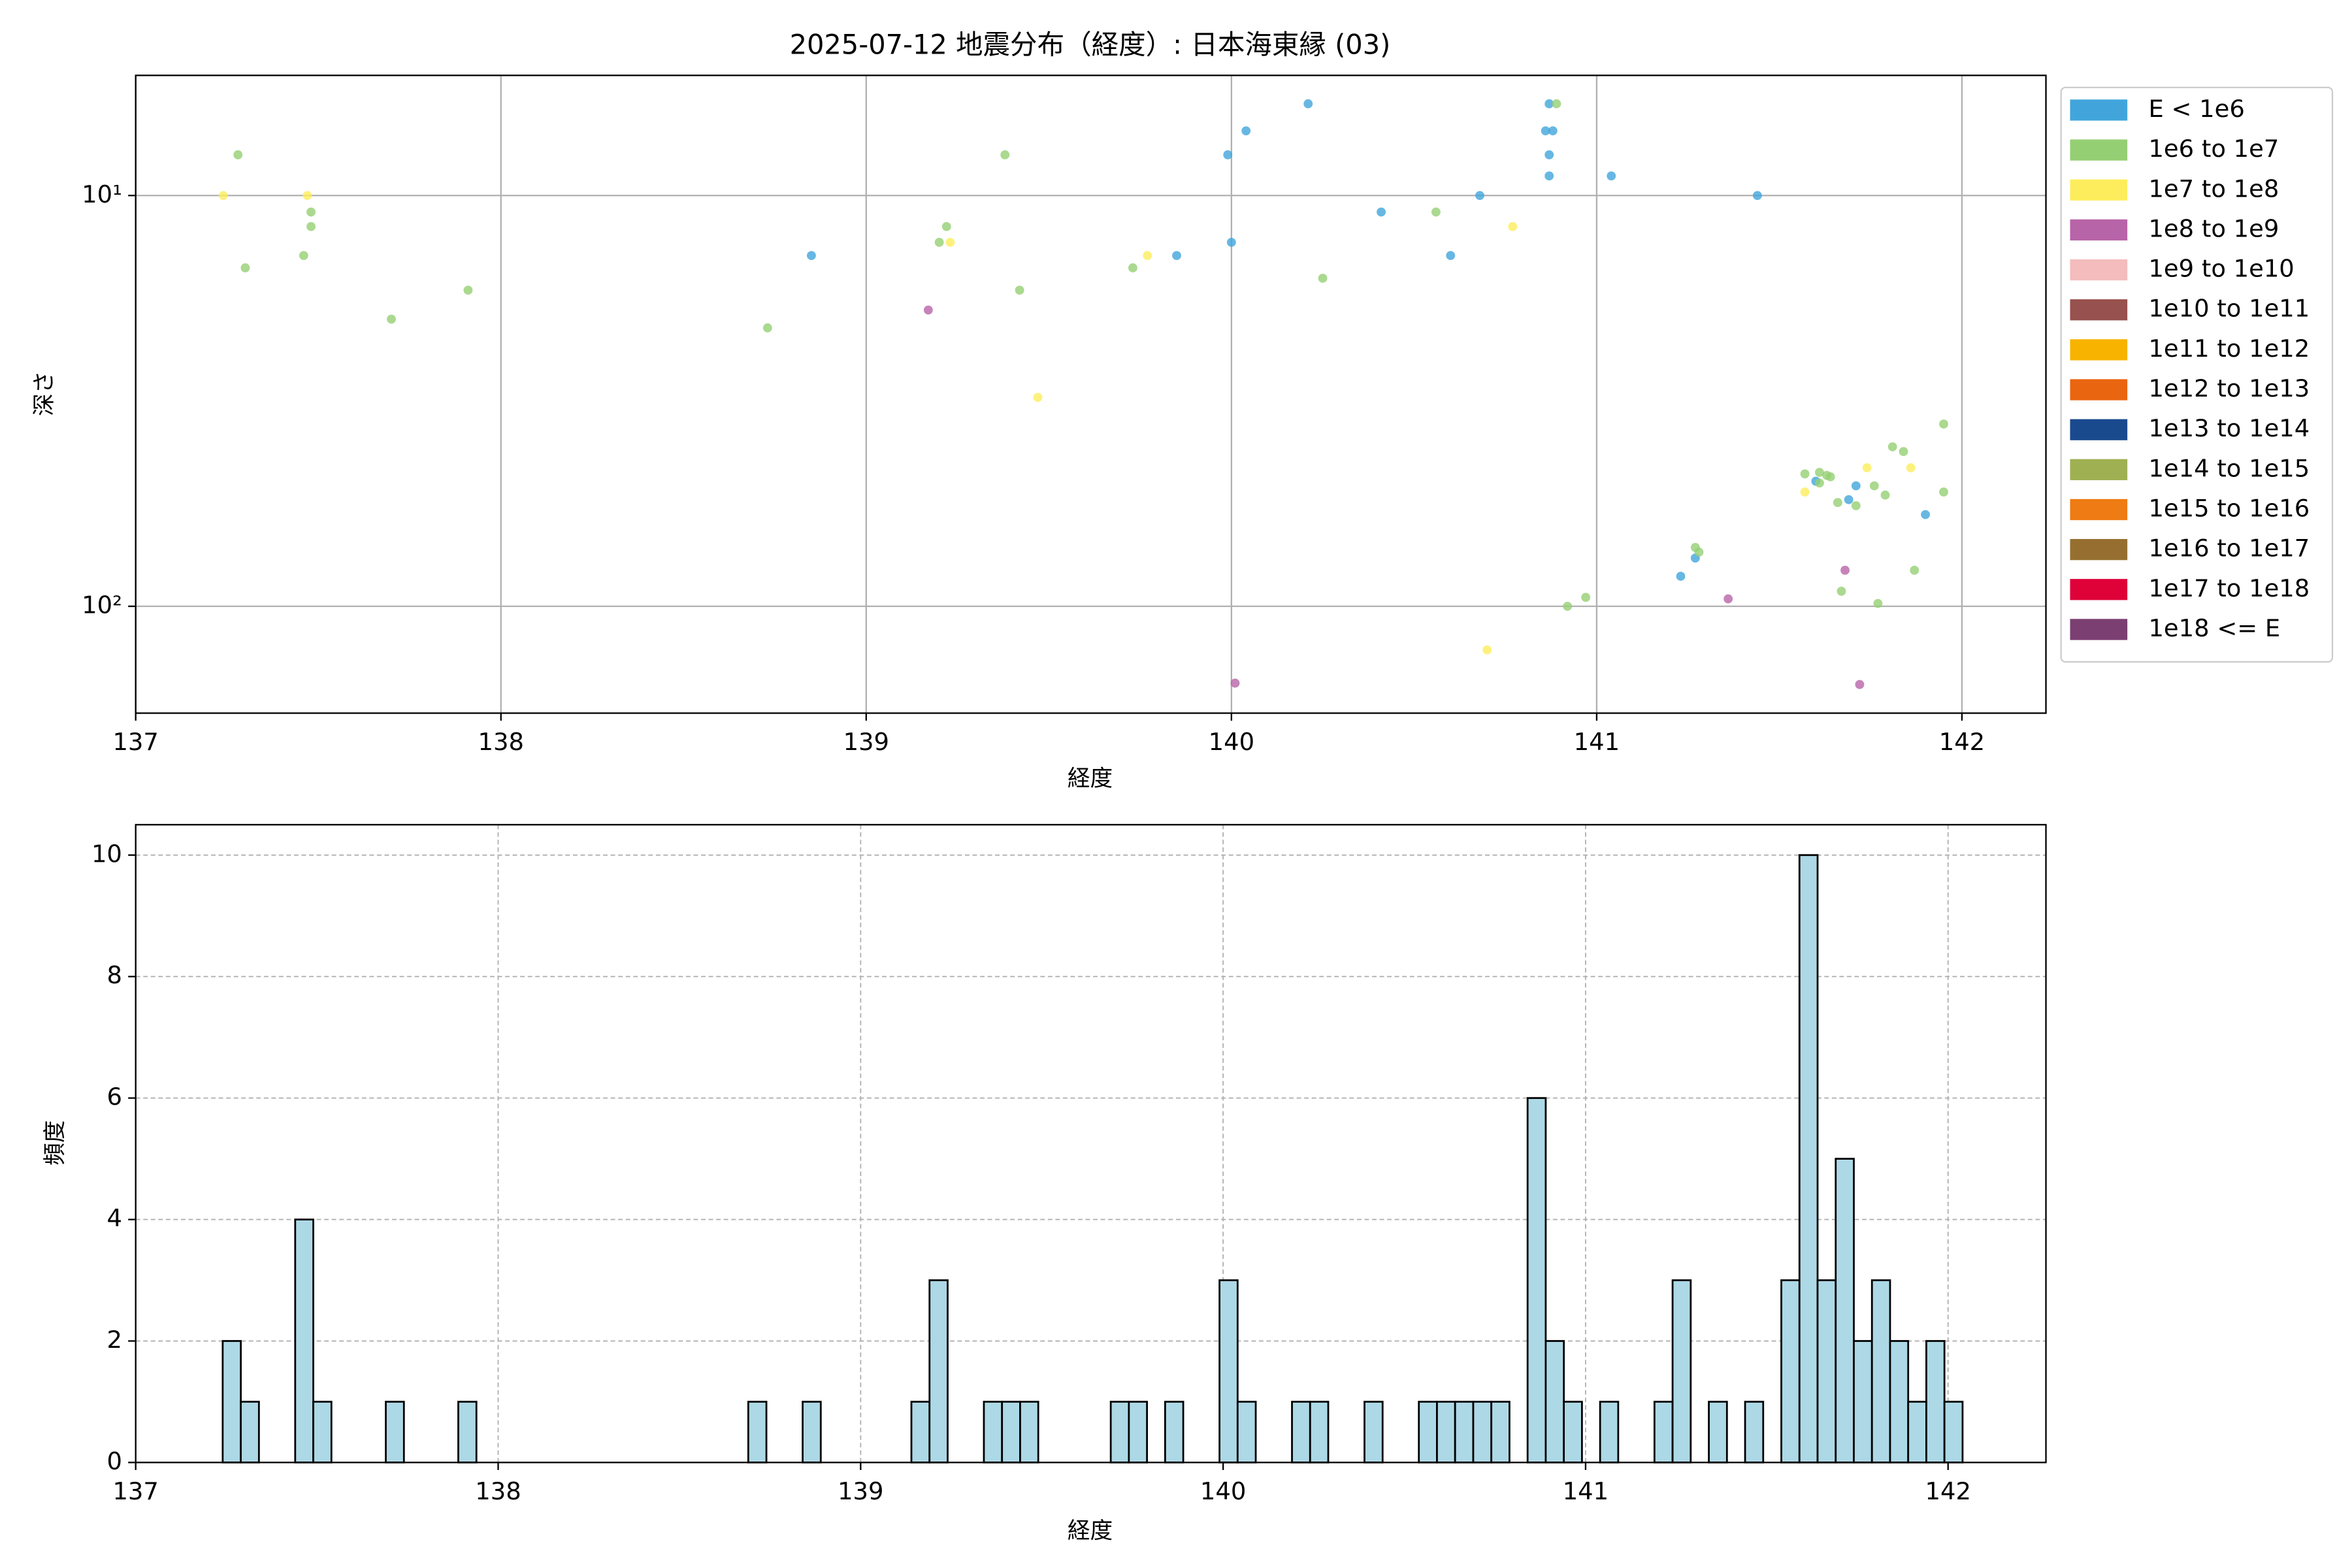 This screenshot has height=1568, width=2352. What do you see at coordinates (1090, 1531) in the screenshot?
I see `x-axis-label: 経度` at bounding box center [1090, 1531].